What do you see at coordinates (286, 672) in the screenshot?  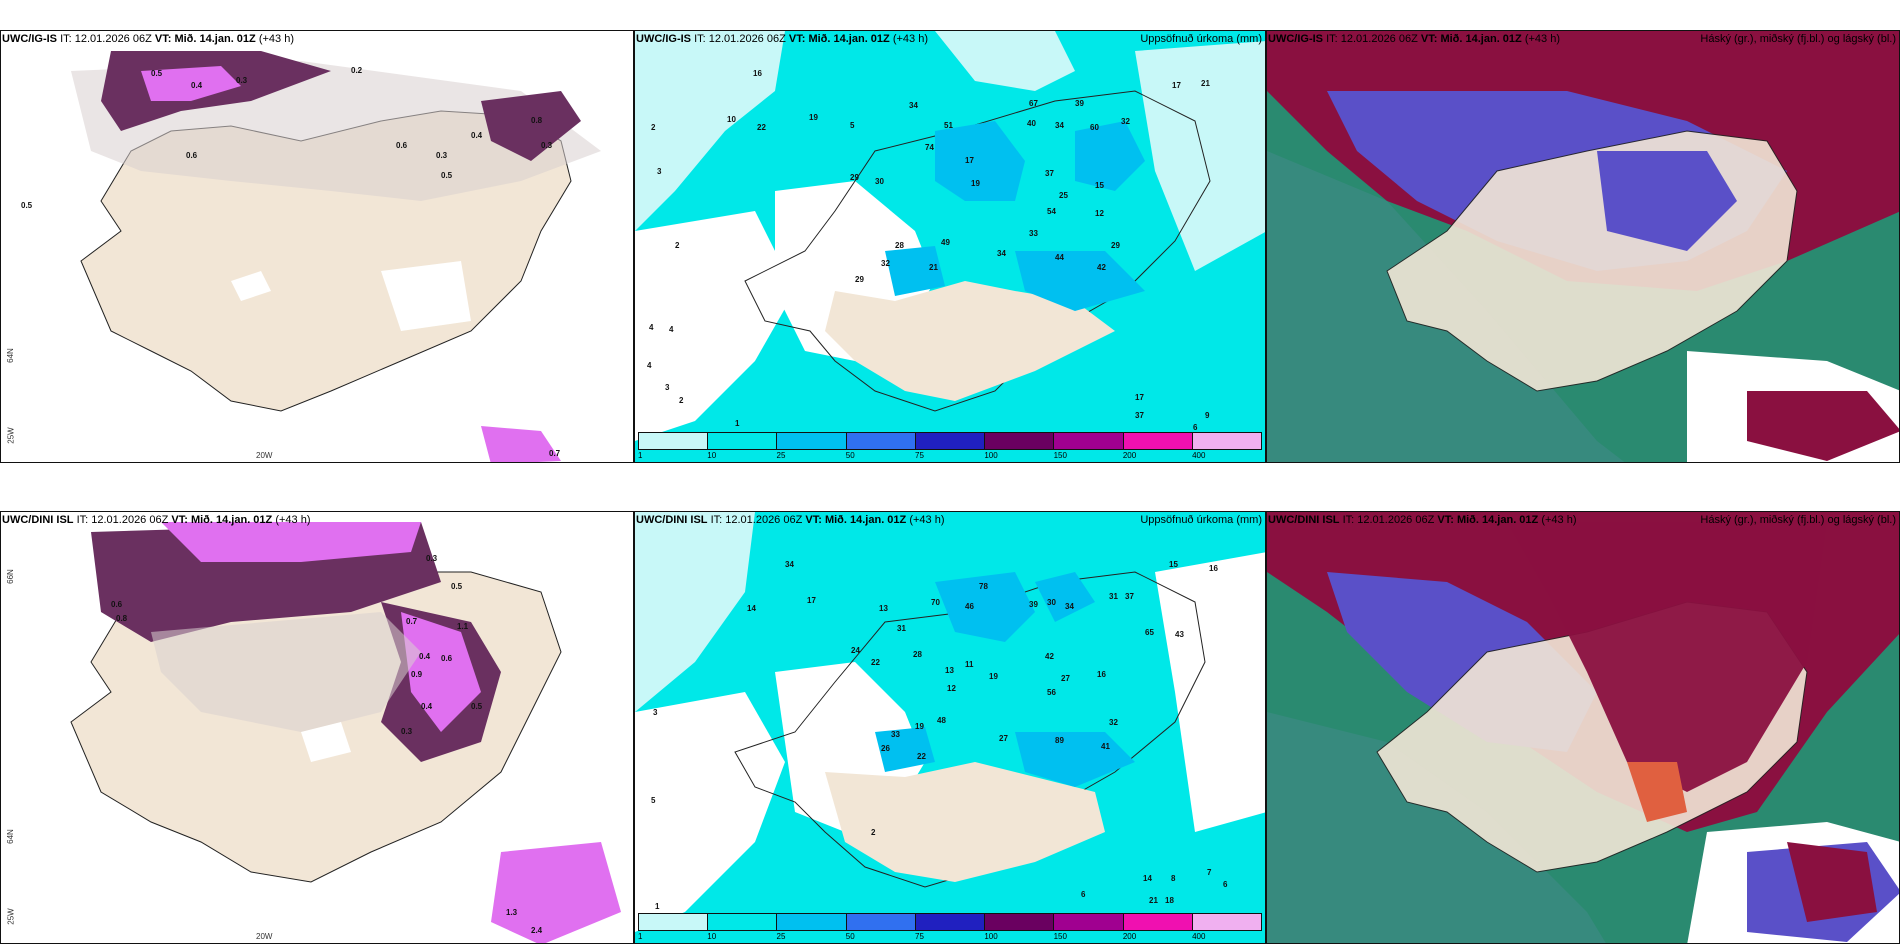 I see `hatch-region` at bounding box center [286, 672].